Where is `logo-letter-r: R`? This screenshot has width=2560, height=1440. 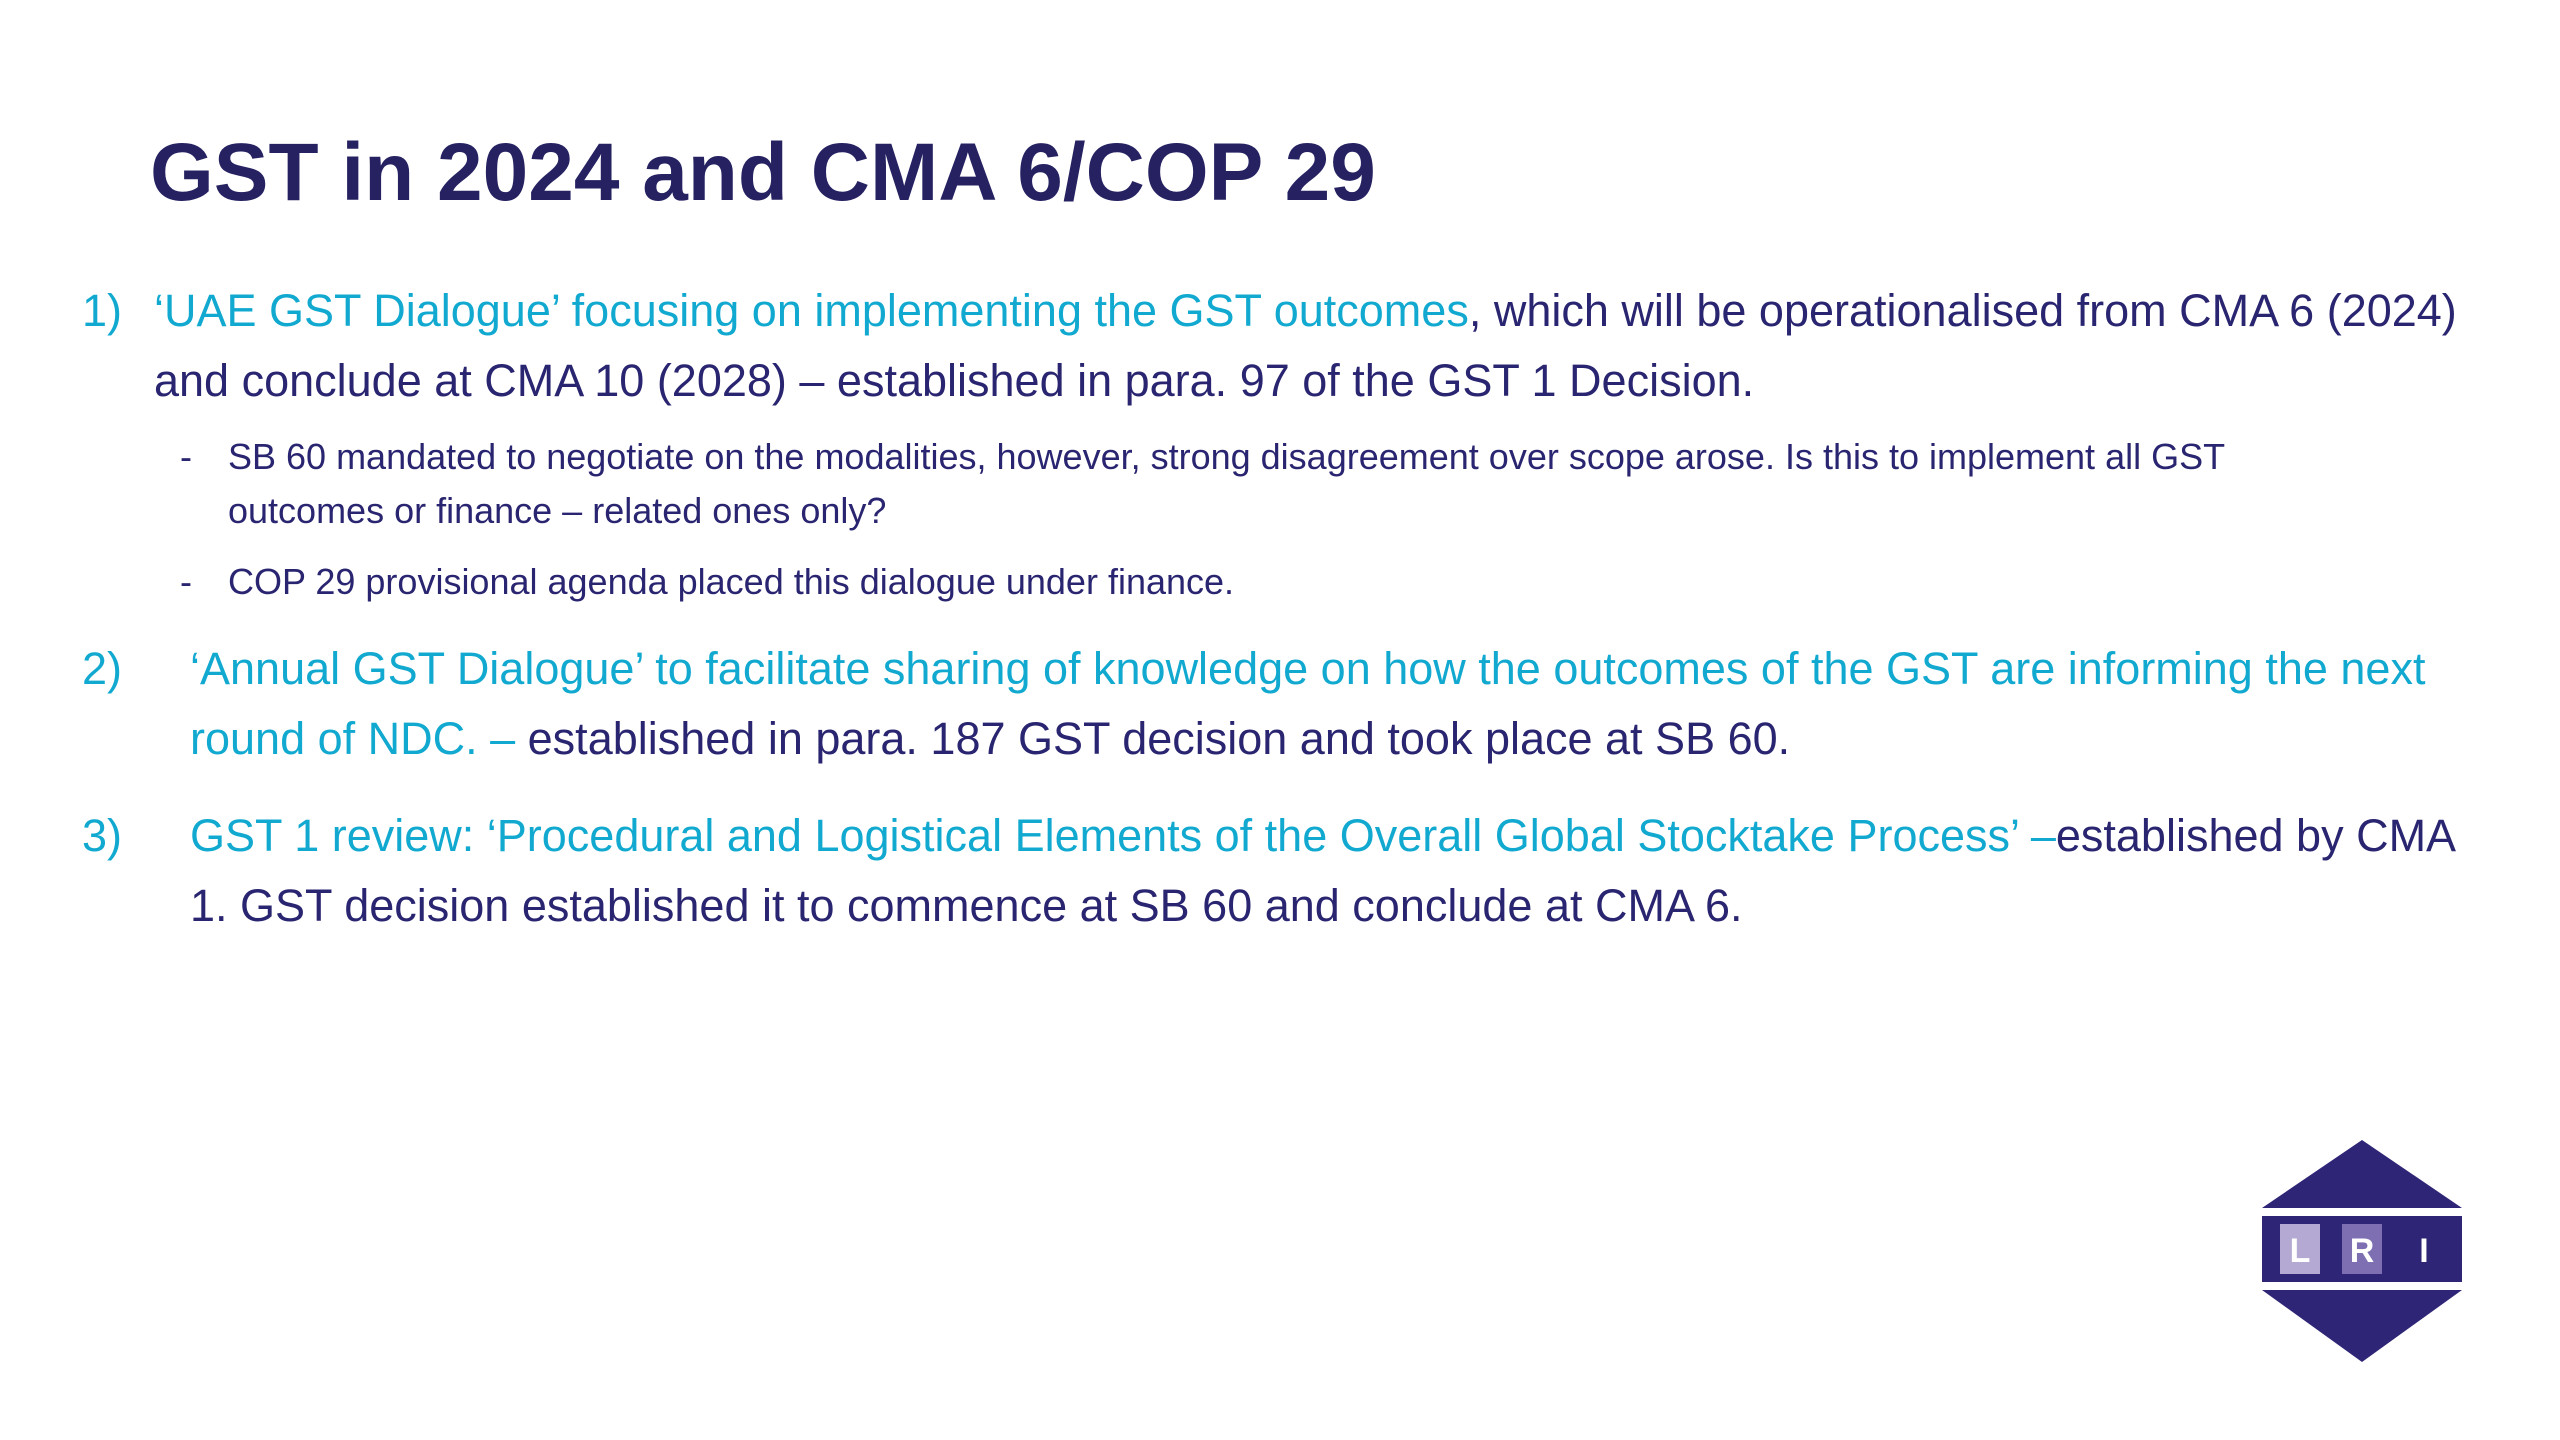
logo-letter-r: R is located at coordinates (2362, 1251).